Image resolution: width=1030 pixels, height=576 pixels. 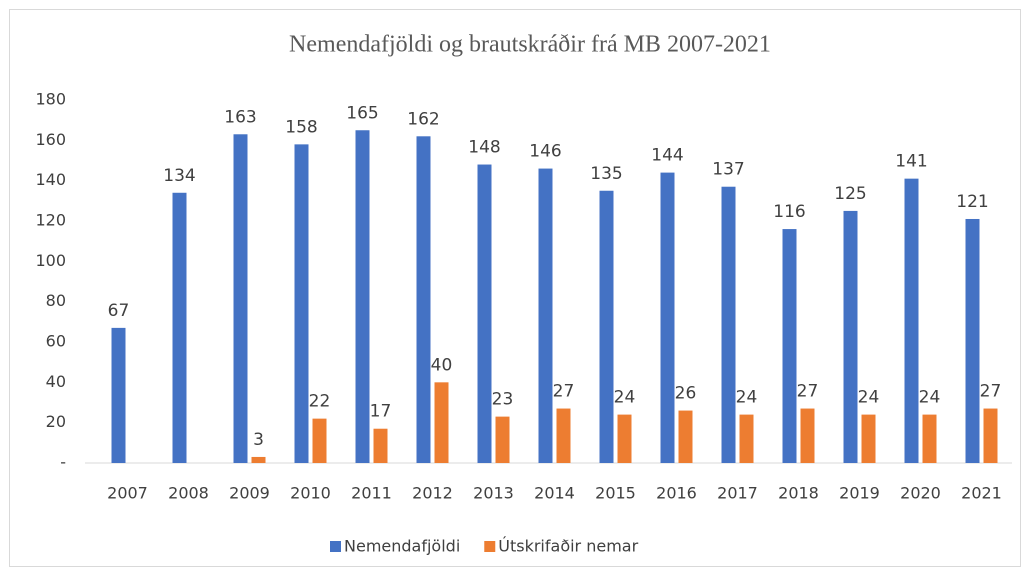 I want to click on y-tick-label: 120, so click(x=50, y=220).